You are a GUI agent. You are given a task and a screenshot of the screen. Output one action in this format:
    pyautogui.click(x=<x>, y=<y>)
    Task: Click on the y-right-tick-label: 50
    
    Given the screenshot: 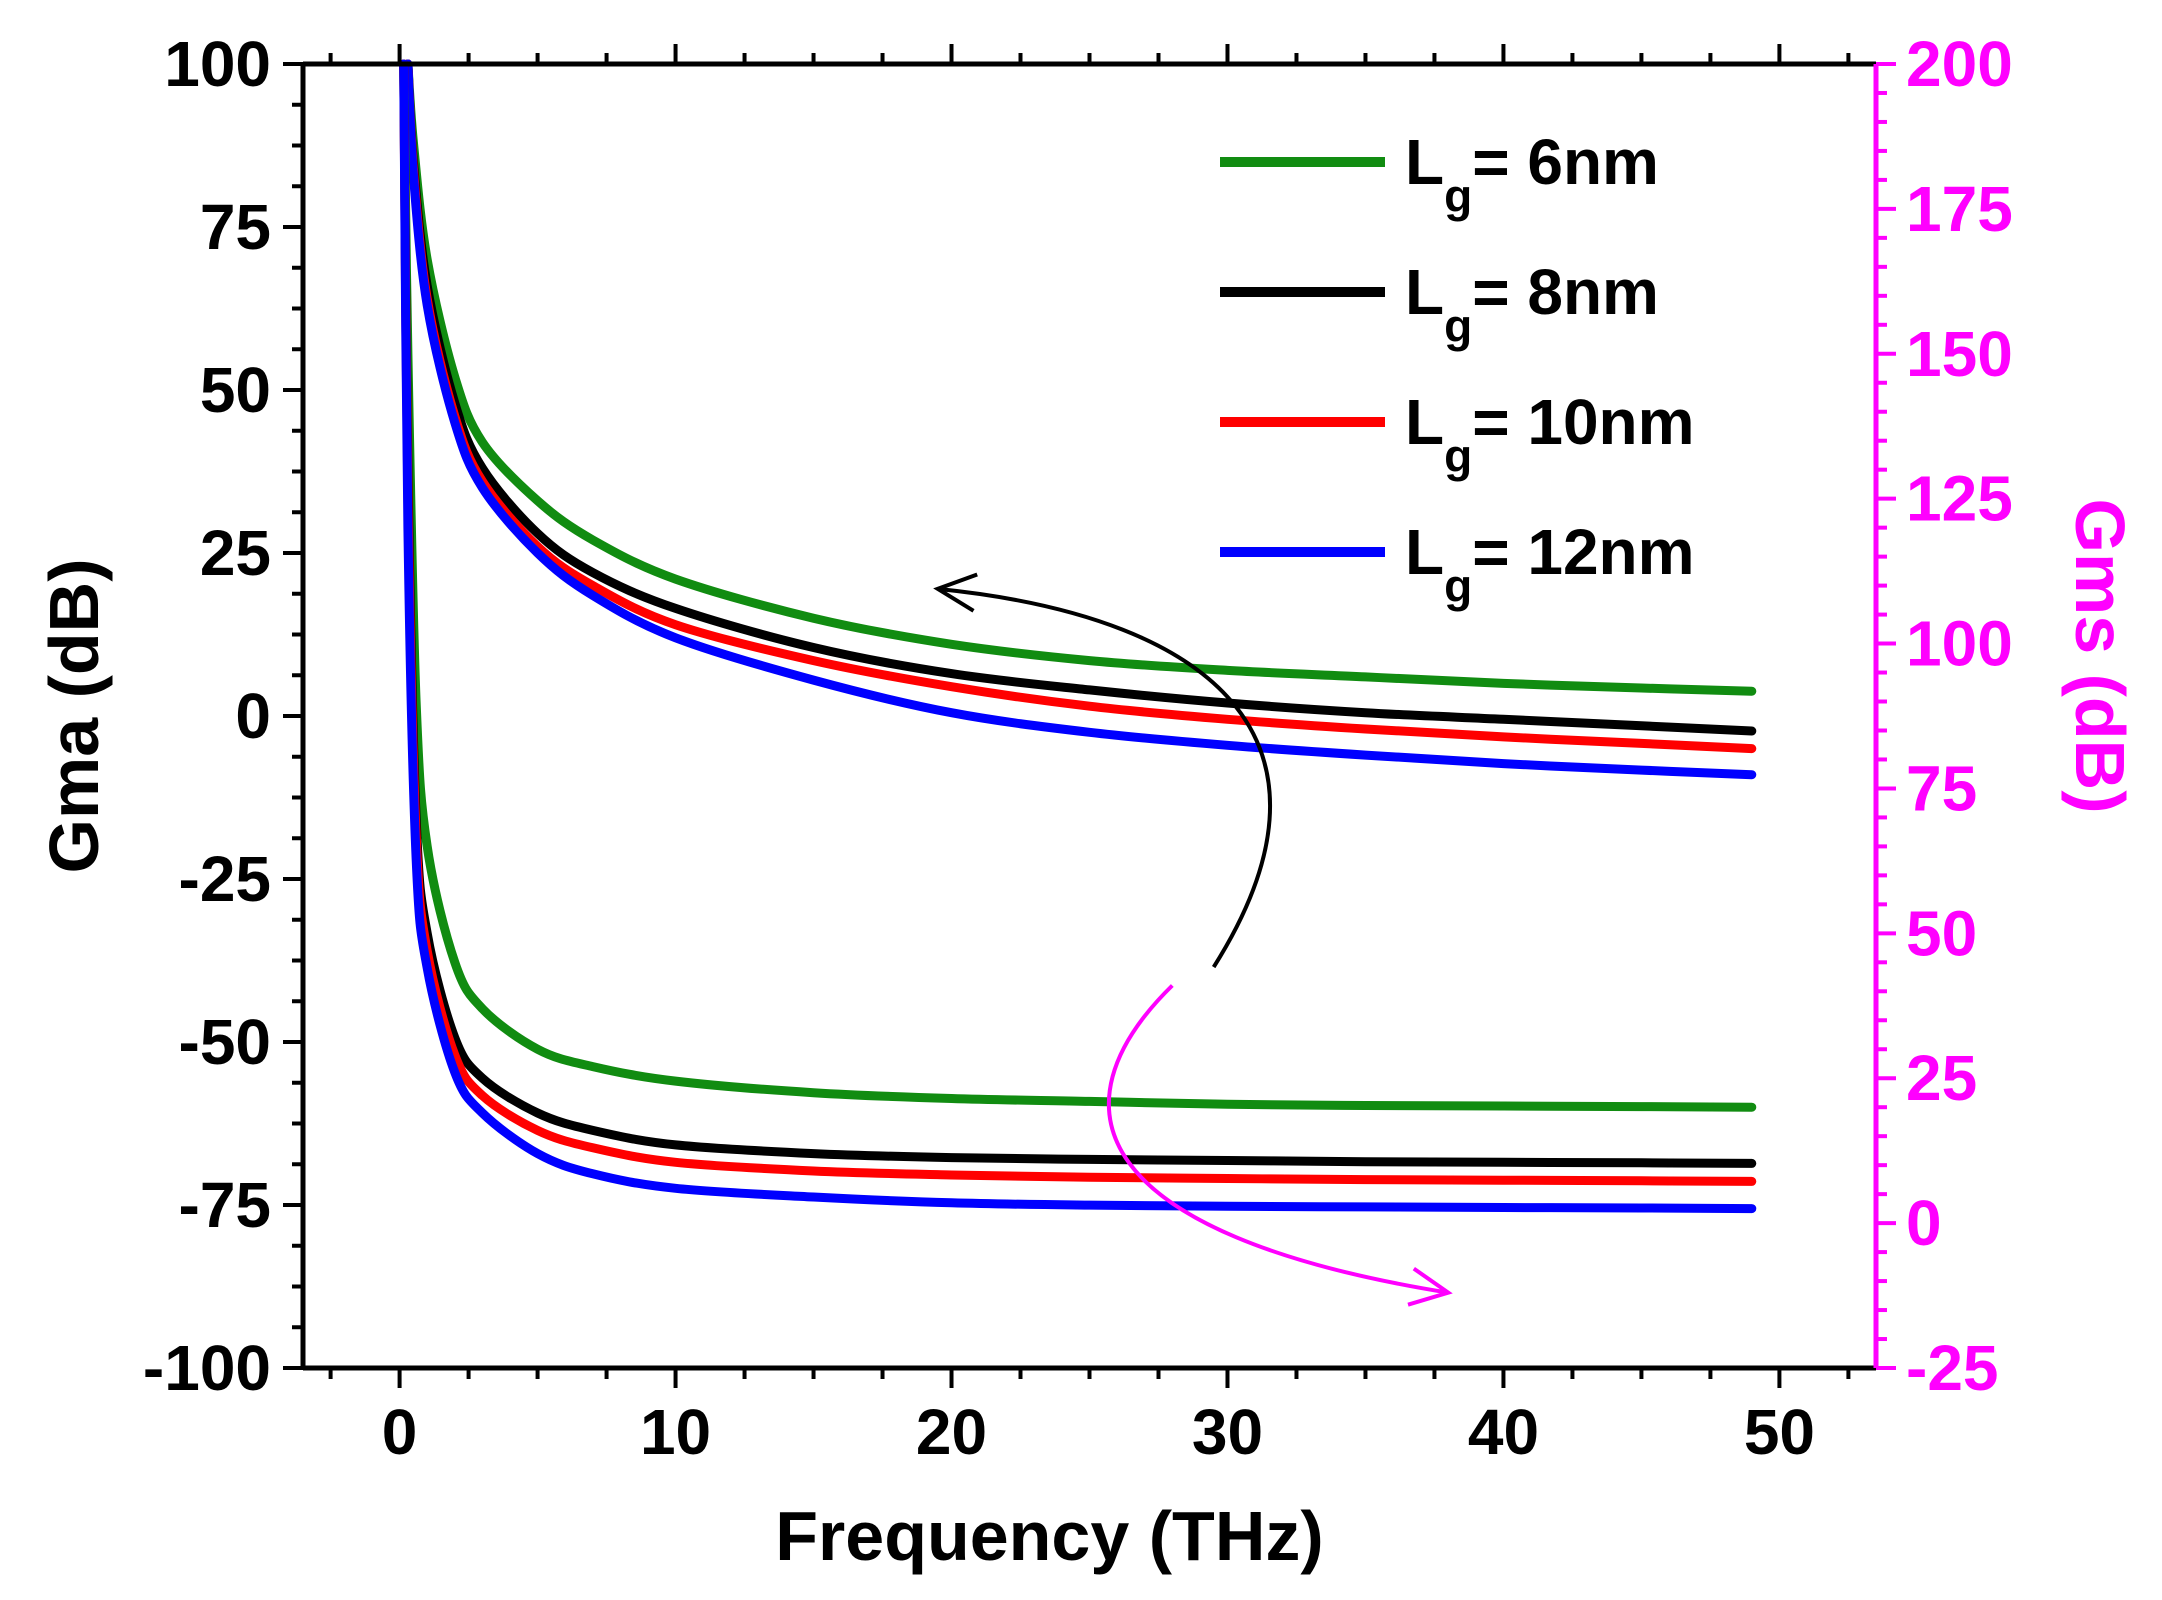 What is the action you would take?
    pyautogui.click(x=1941, y=933)
    